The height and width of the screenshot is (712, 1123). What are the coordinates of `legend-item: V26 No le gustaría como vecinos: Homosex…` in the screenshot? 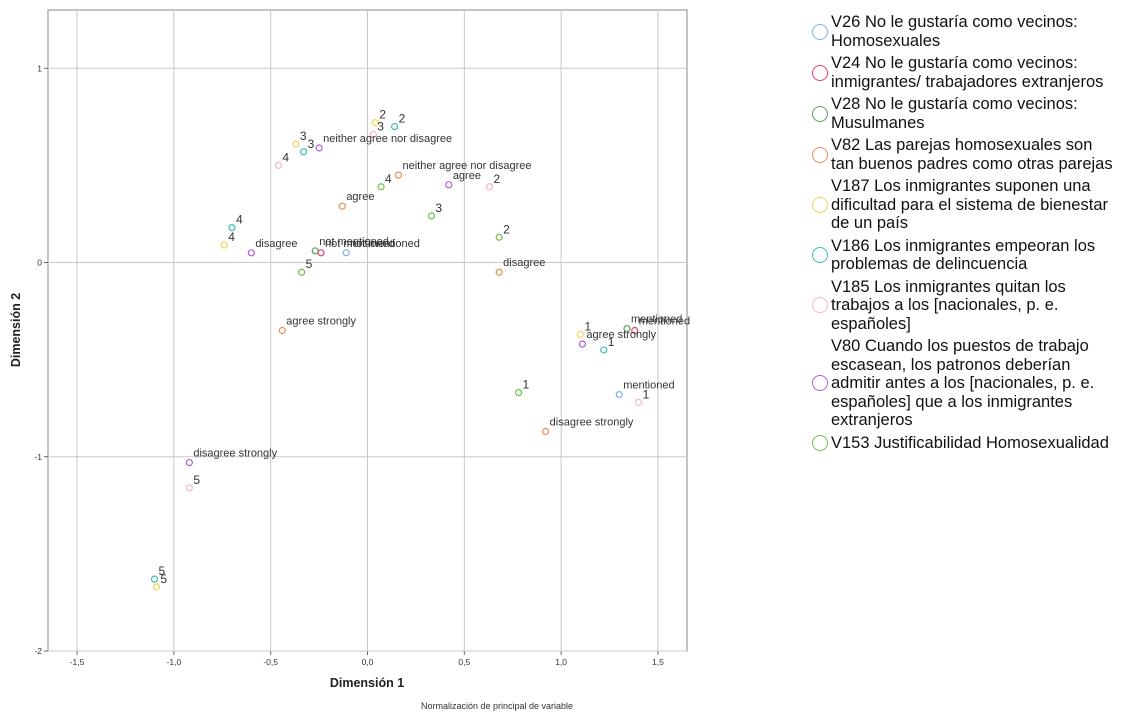 It's located at (964, 31).